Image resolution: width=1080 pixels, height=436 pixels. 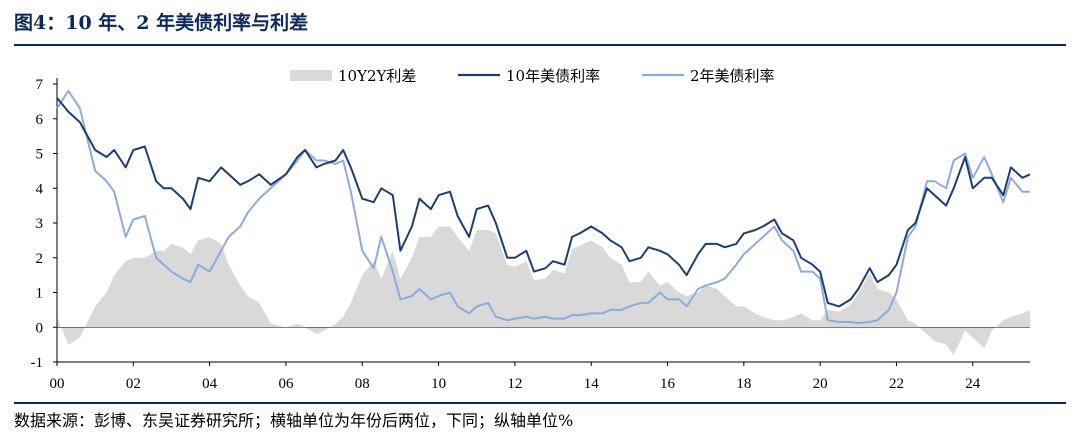 What do you see at coordinates (40, 259) in the screenshot?
I see `y-tick-label: 2` at bounding box center [40, 259].